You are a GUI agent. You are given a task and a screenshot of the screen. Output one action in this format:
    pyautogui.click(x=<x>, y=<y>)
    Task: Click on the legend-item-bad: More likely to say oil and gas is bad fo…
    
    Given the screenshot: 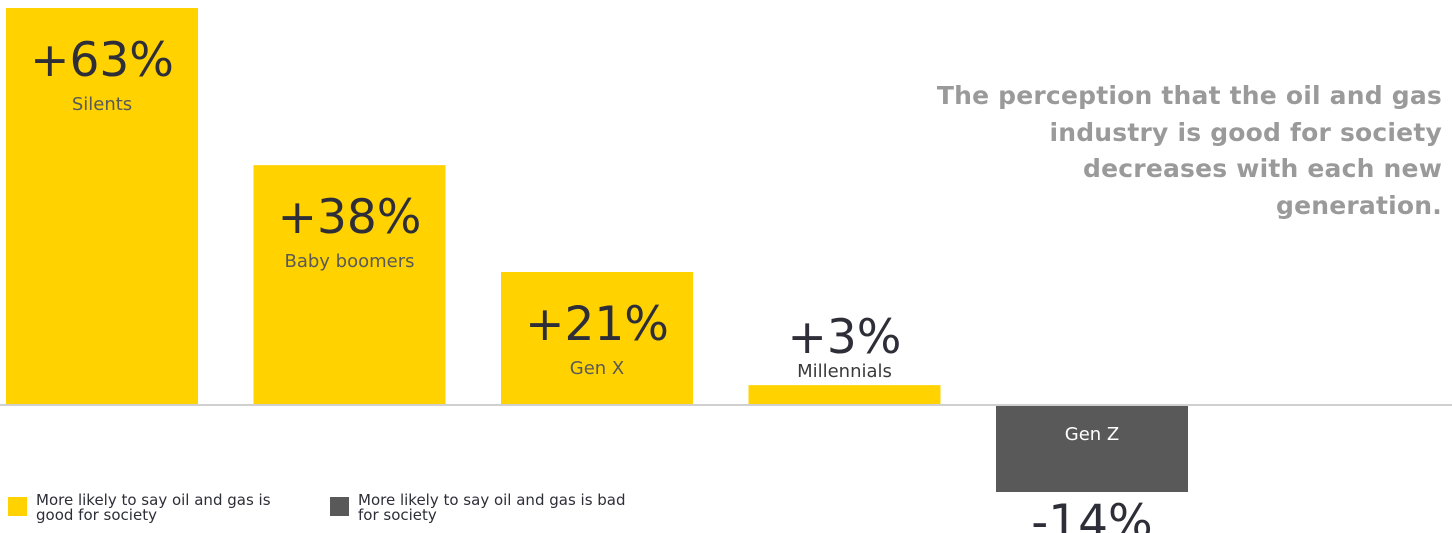 What is the action you would take?
    pyautogui.click(x=480, y=510)
    